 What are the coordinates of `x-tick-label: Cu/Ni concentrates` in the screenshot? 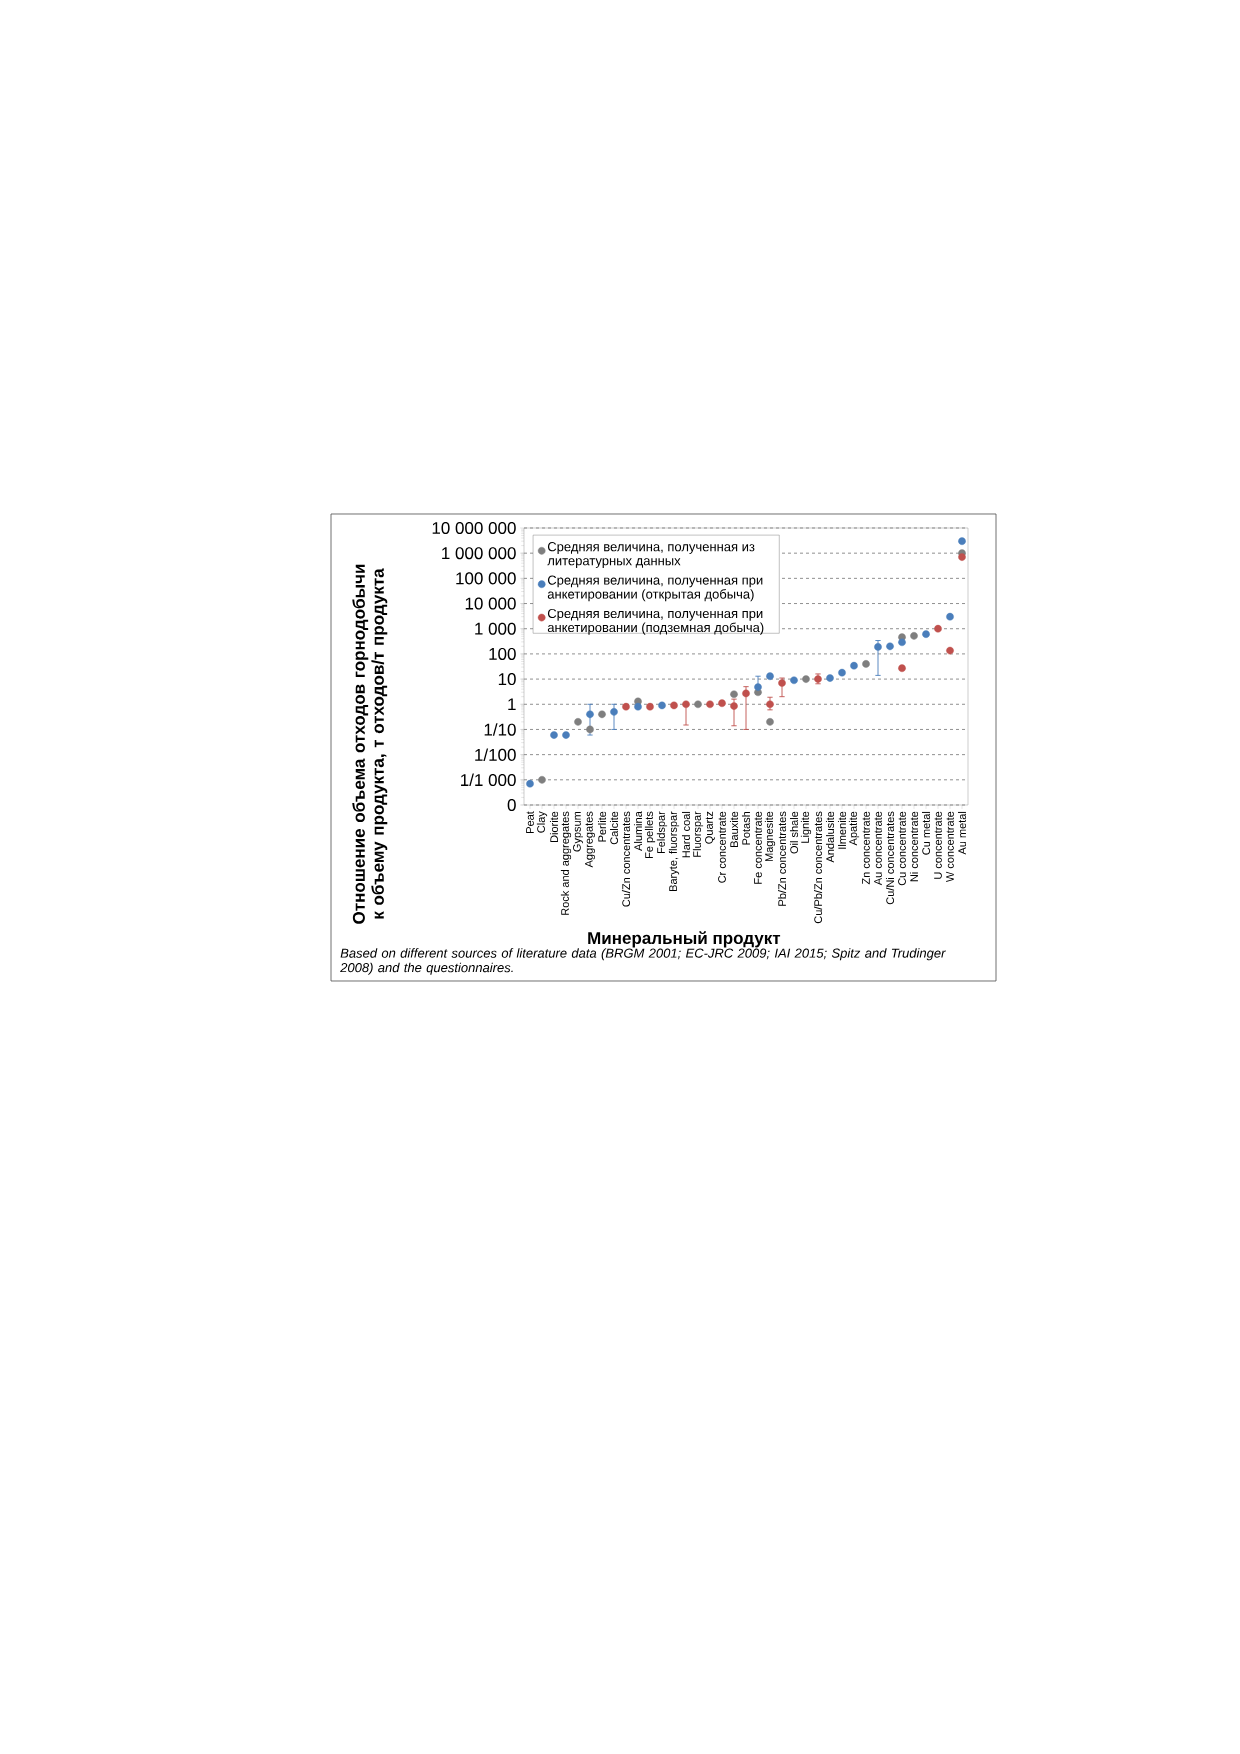 It's located at (890, 858).